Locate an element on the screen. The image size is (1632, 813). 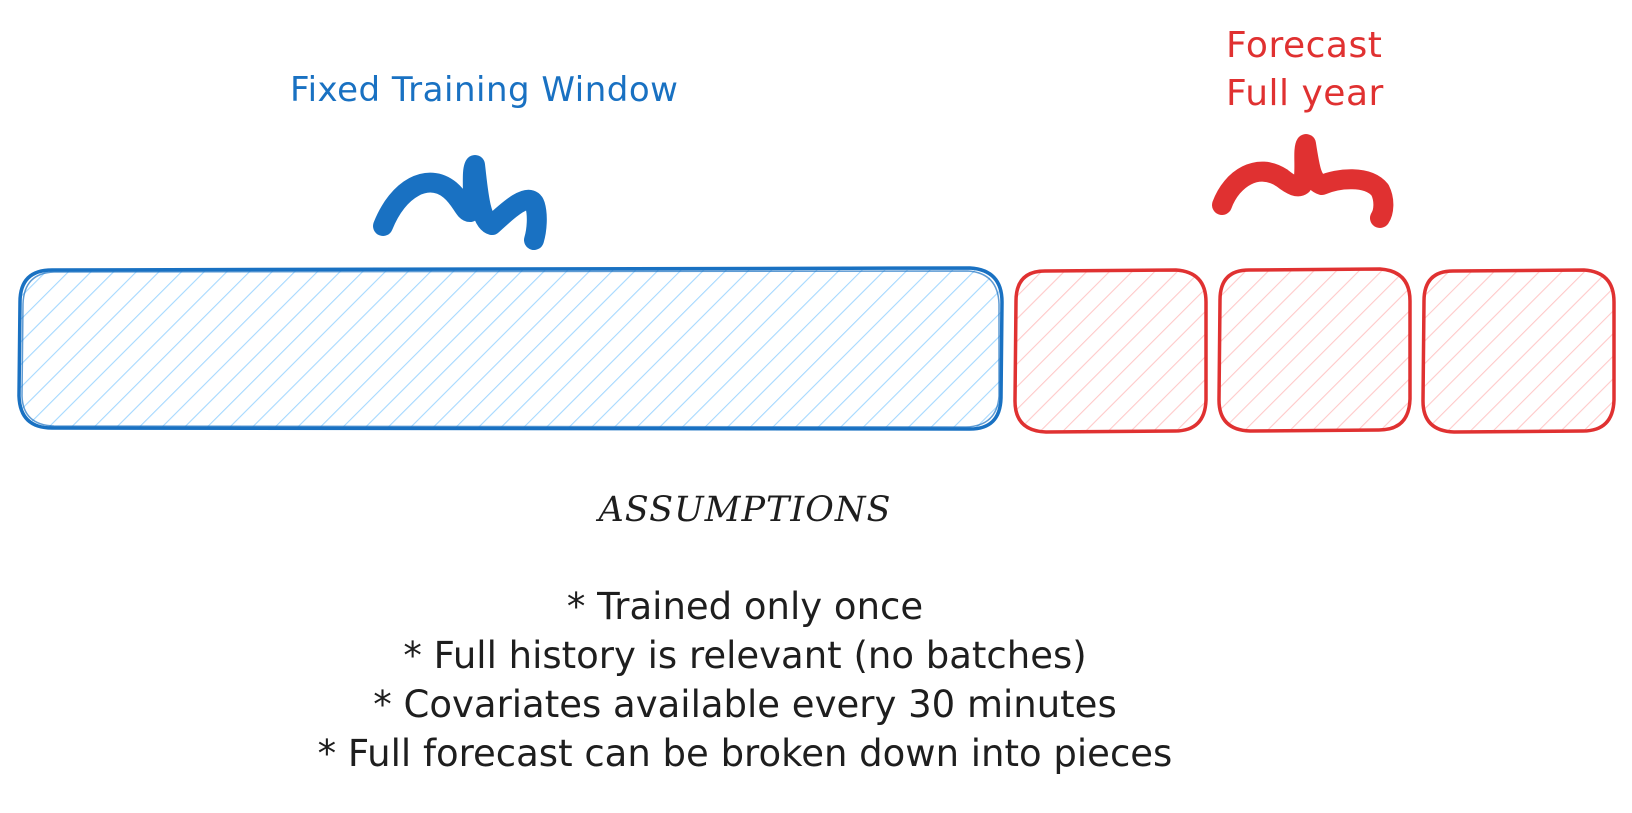
assumption-item: * Covariates available every 30 minutes is located at coordinates (745, 704).